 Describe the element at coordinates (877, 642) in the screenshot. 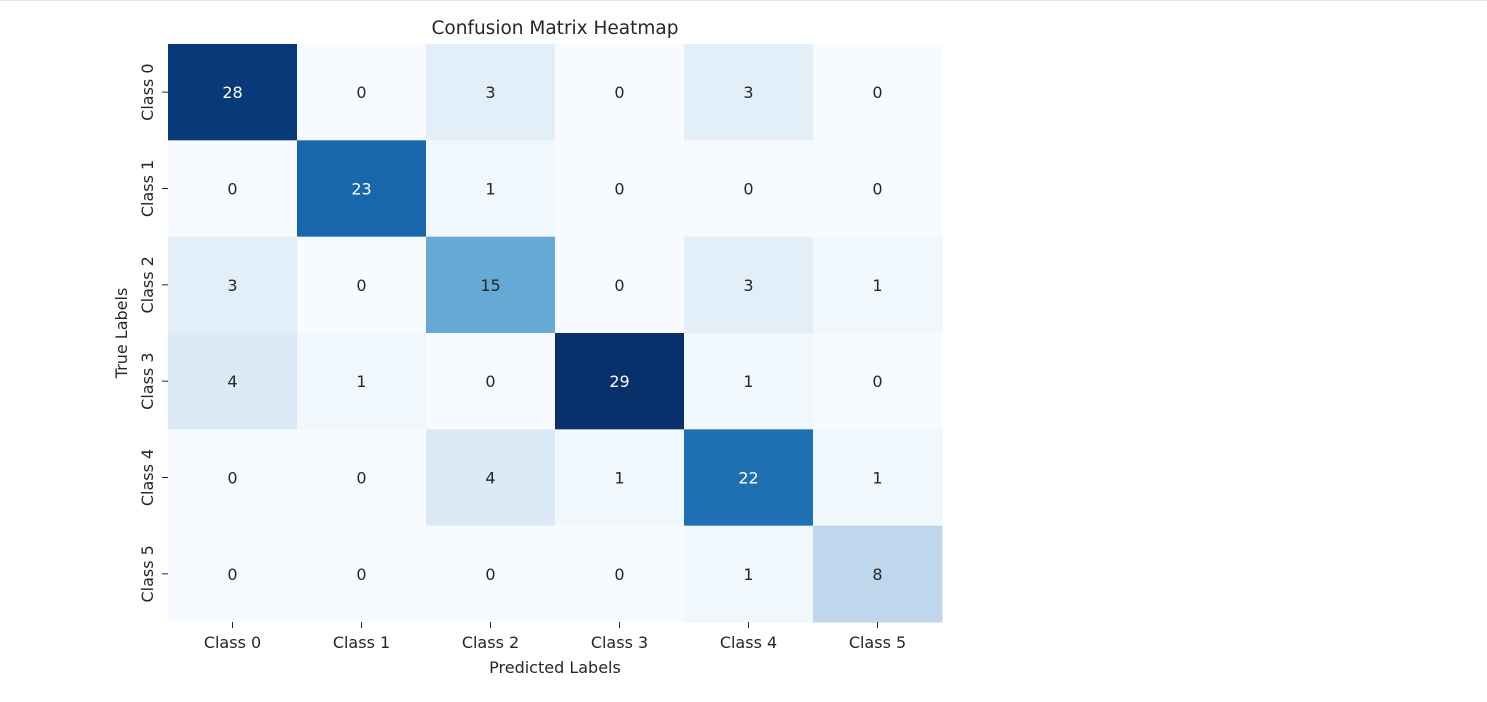

I see `x-tick-label: Class 5` at that location.